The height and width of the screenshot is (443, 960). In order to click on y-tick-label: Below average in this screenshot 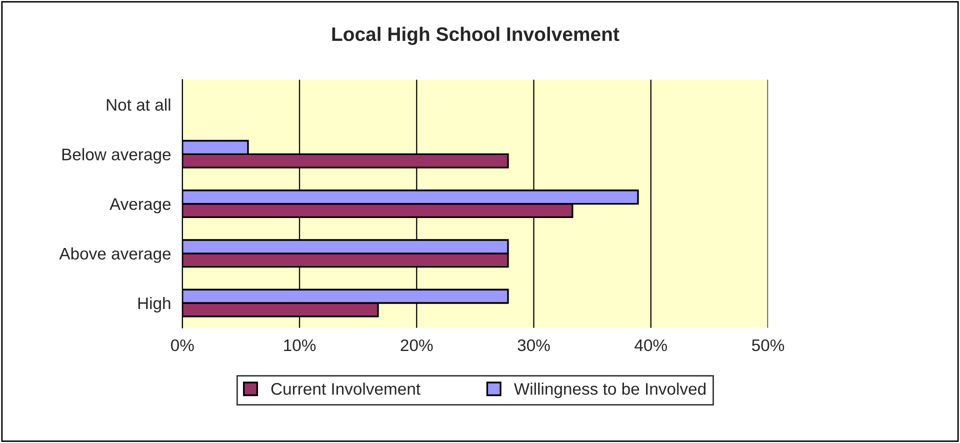, I will do `click(116, 156)`.